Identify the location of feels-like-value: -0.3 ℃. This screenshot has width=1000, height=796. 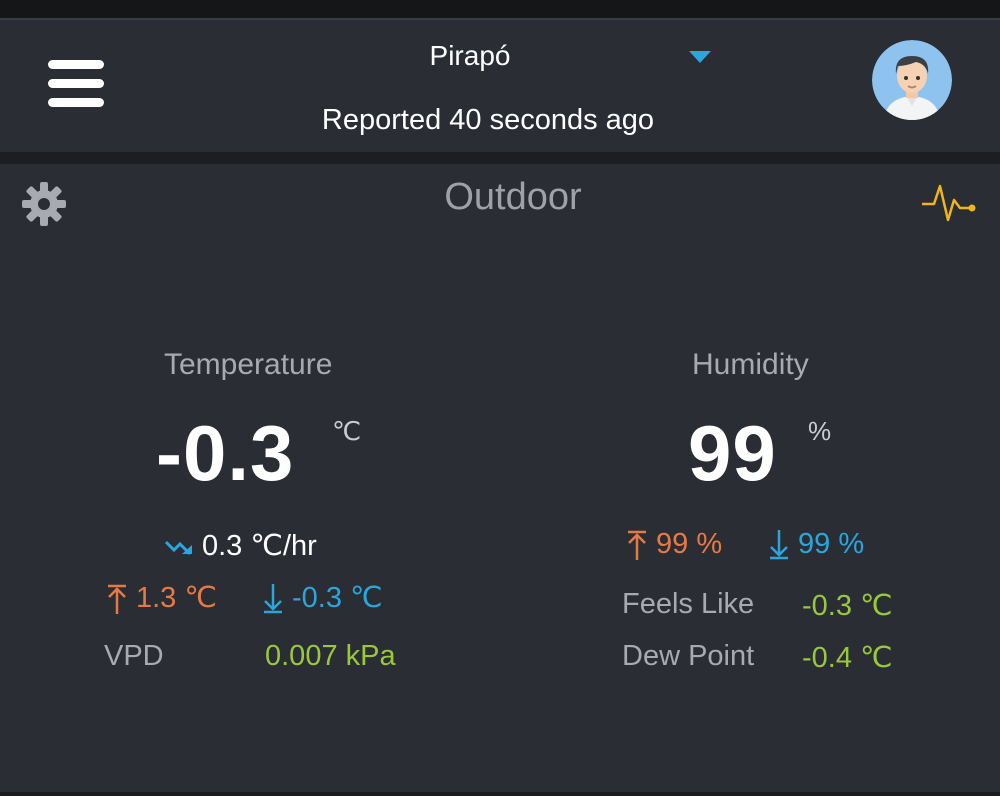
(847, 606).